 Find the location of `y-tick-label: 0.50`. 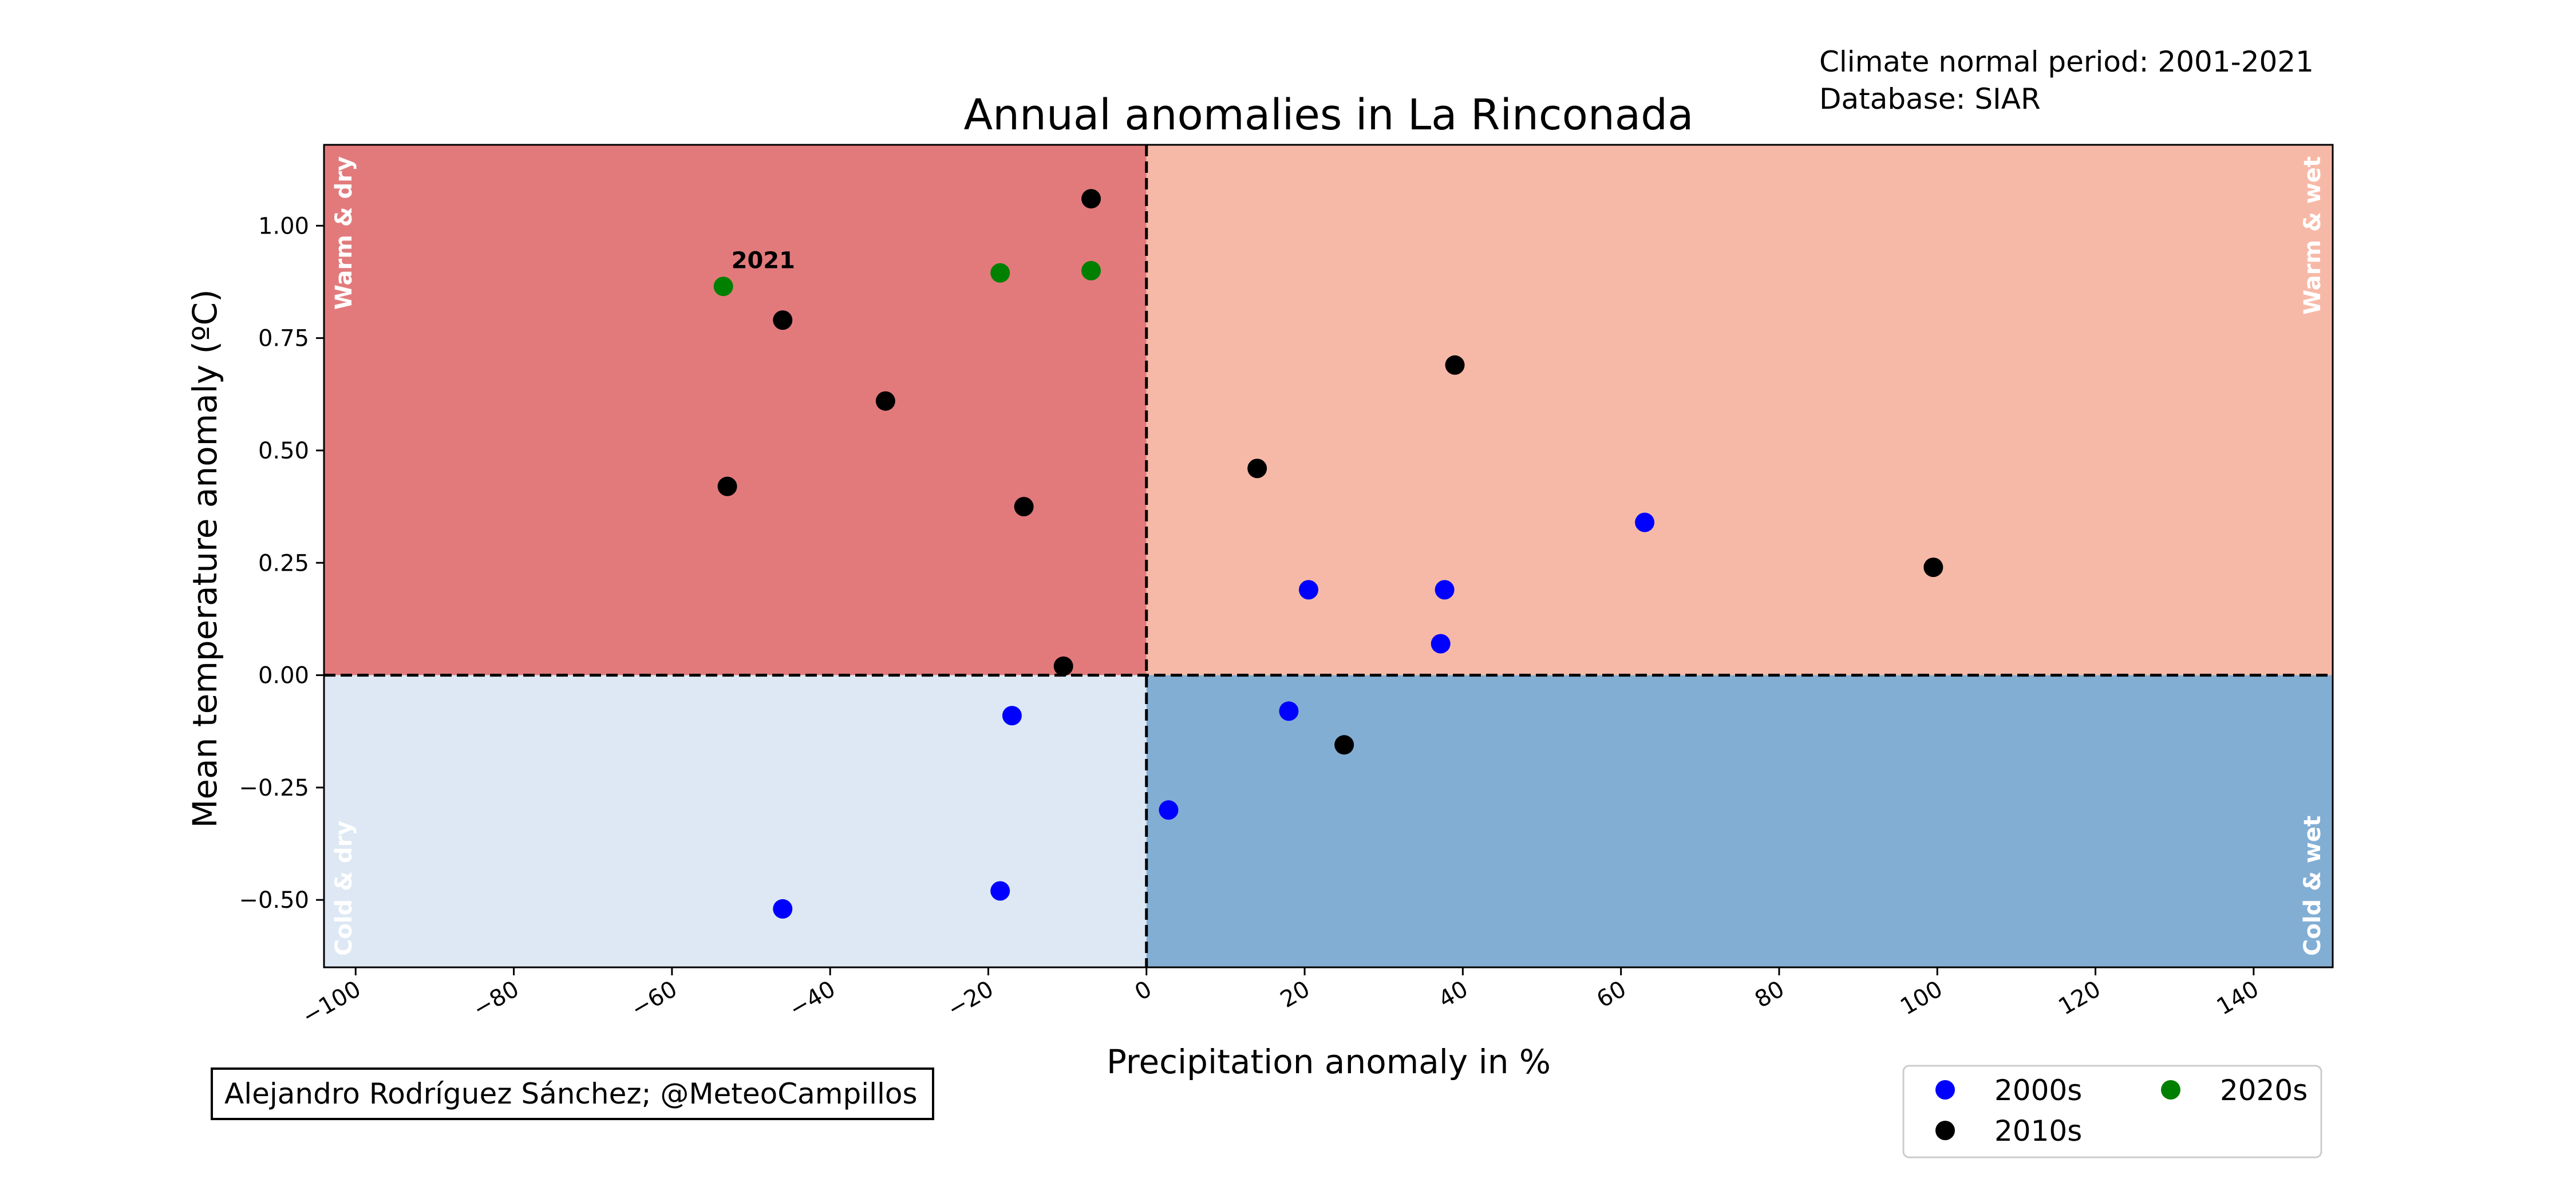

y-tick-label: 0.50 is located at coordinates (283, 451).